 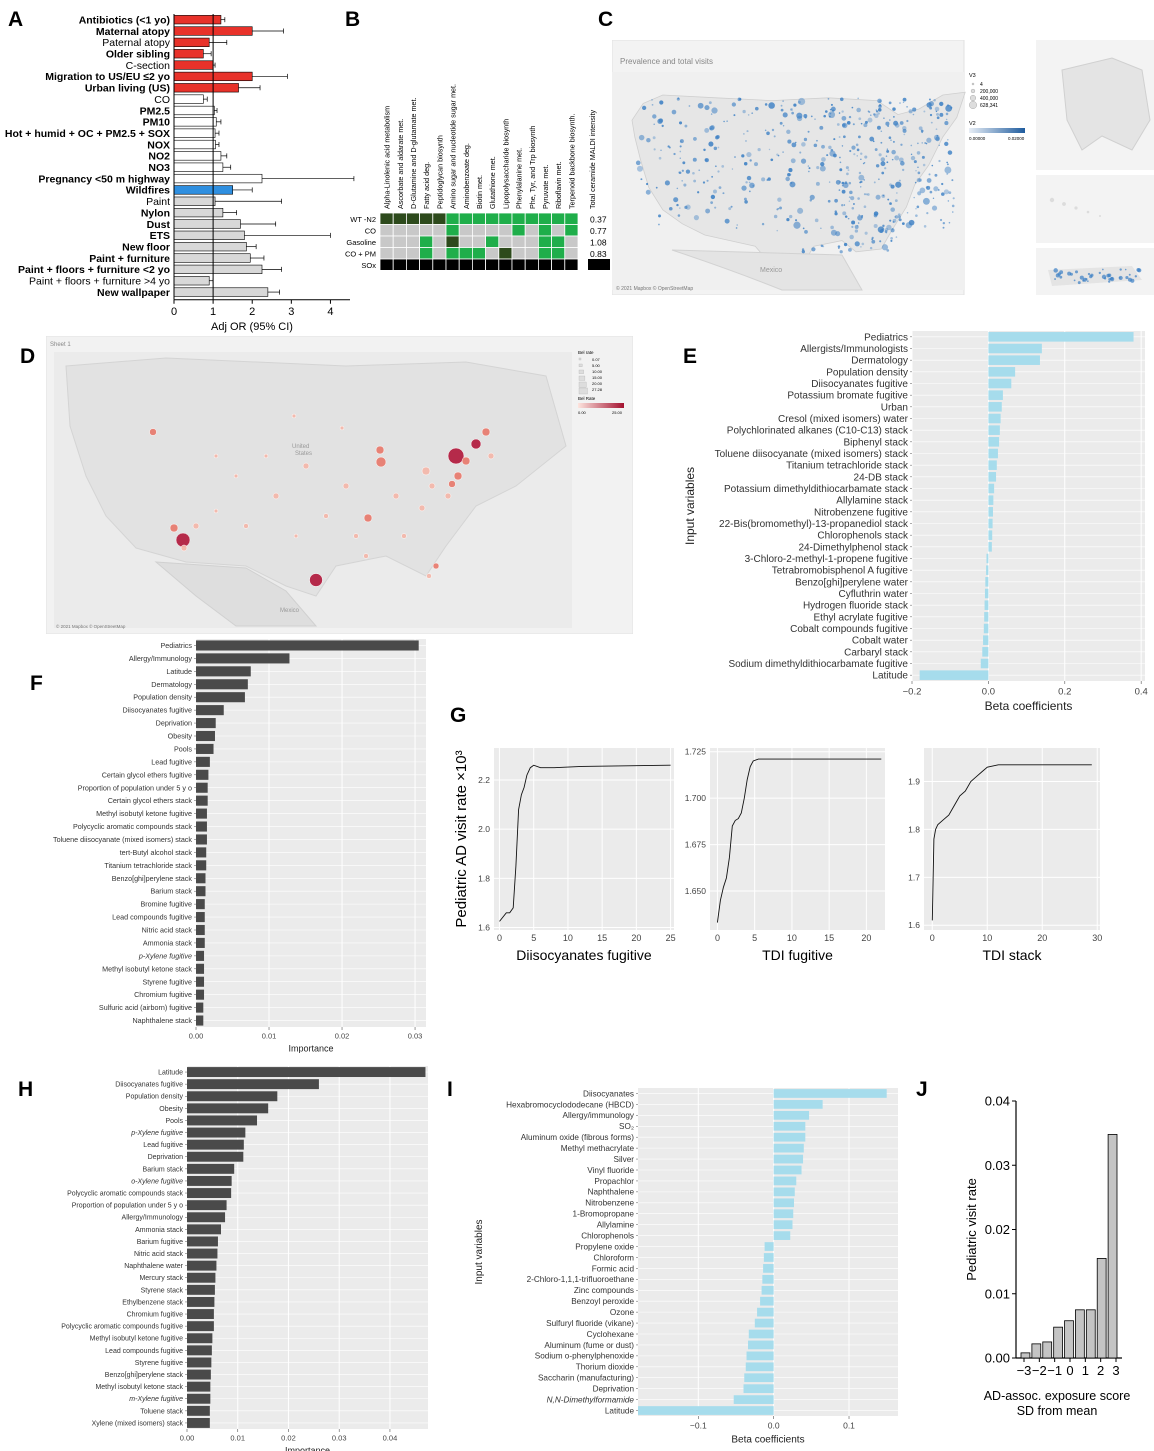 What do you see at coordinates (148, 66) in the screenshot?
I see `a-category-label: C-section` at bounding box center [148, 66].